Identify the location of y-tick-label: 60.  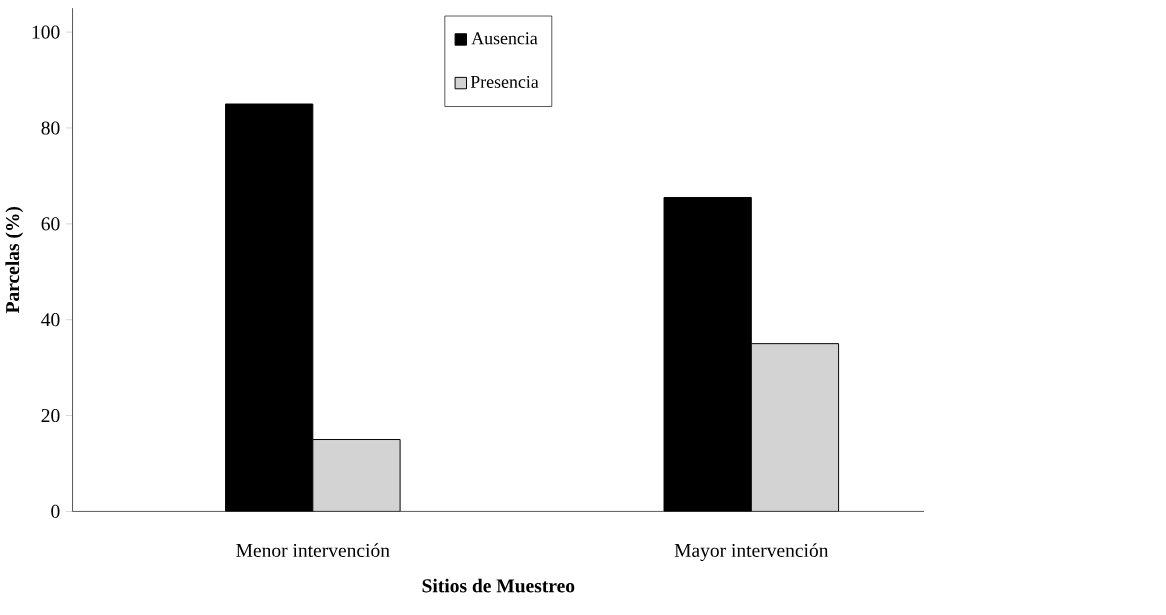
(50, 224).